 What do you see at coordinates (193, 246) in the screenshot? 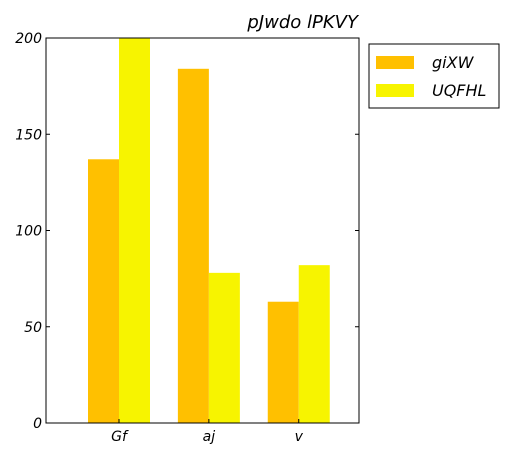
I see `bar-giXW-aj` at bounding box center [193, 246].